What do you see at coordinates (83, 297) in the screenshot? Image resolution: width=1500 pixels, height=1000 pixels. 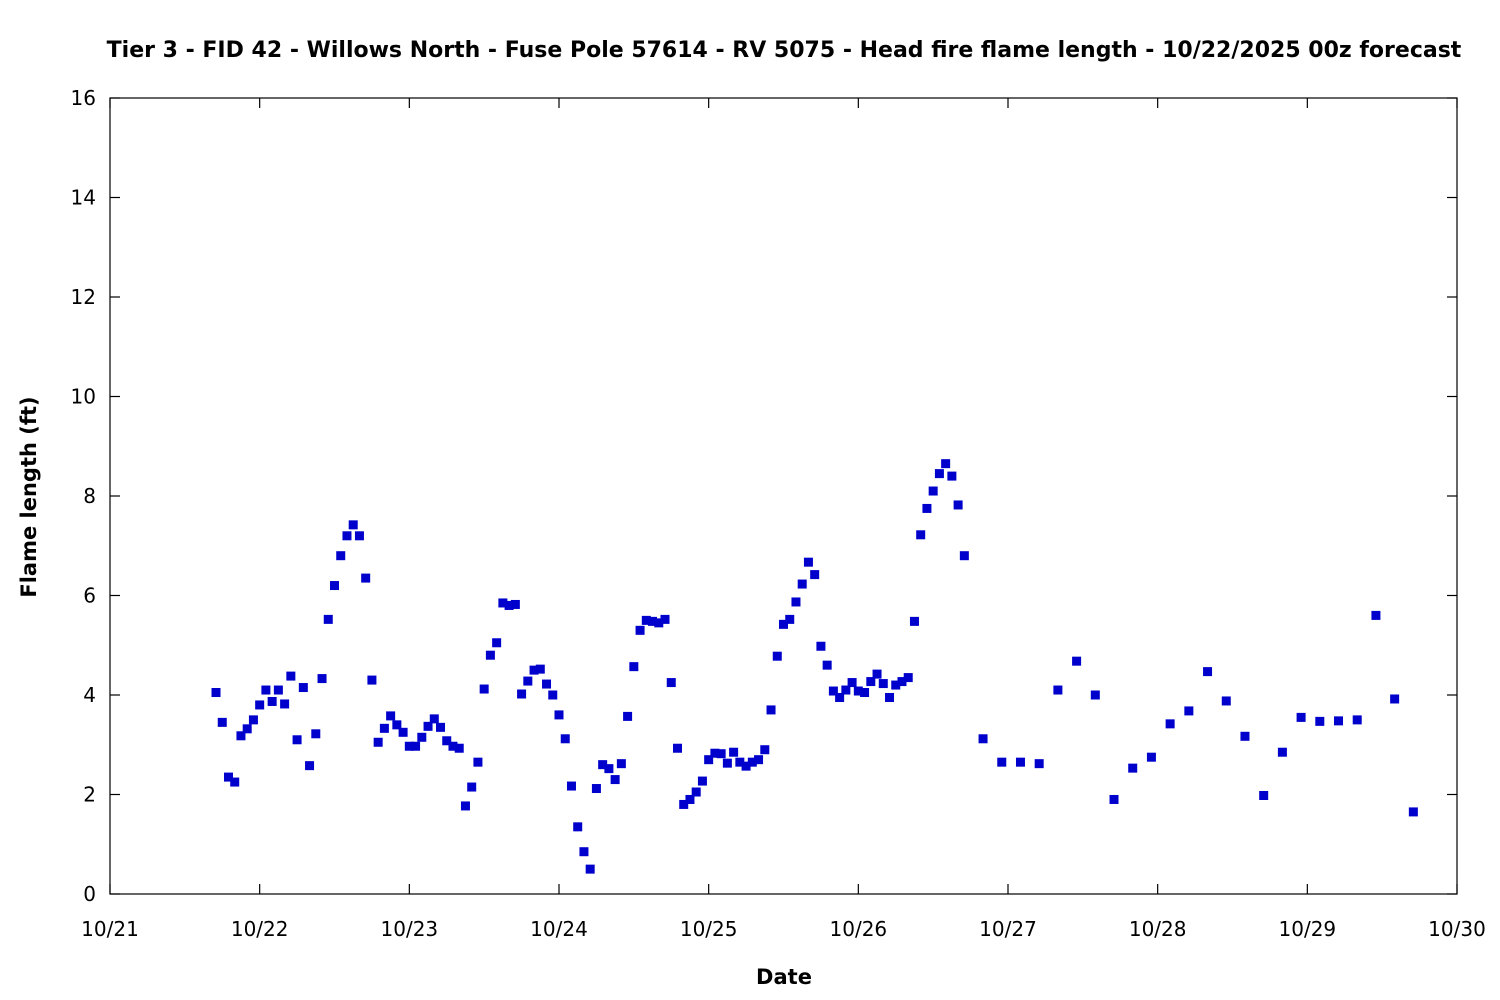 I see `y-tick-label: 12` at bounding box center [83, 297].